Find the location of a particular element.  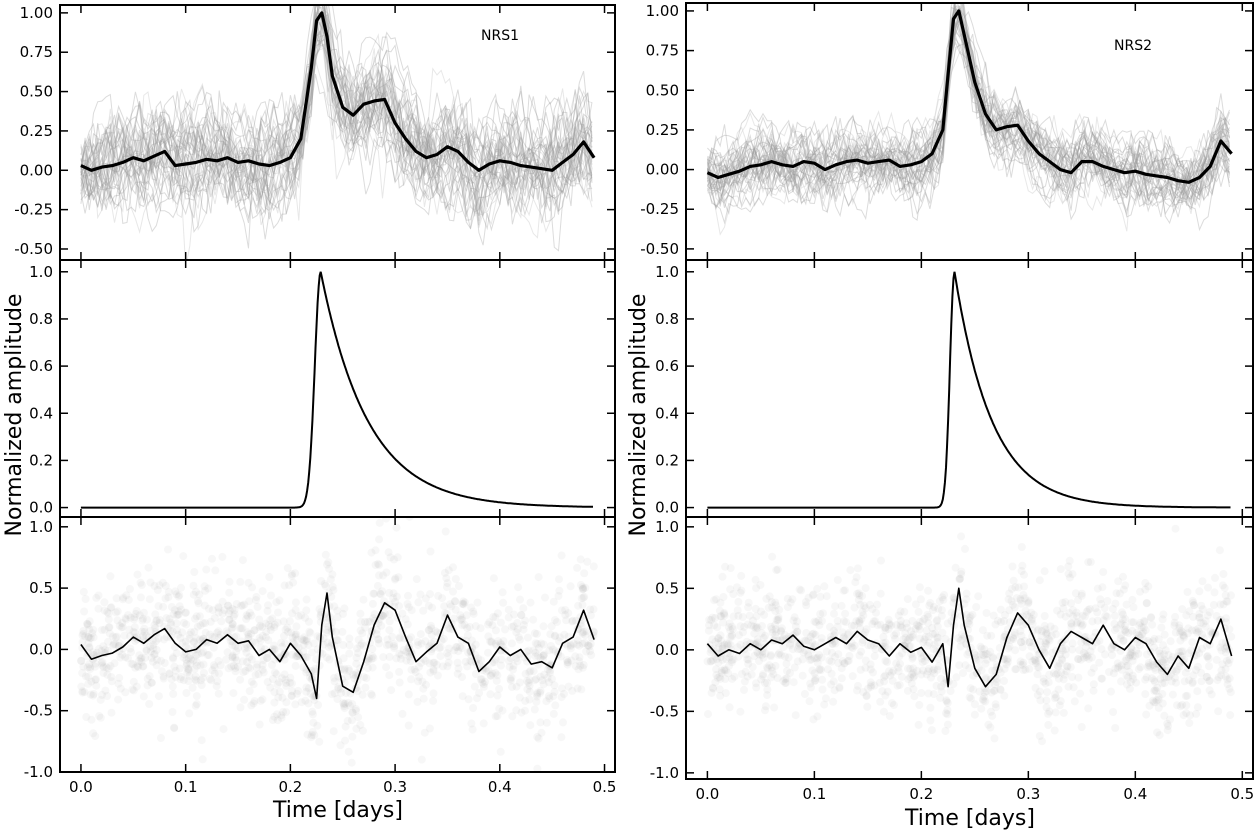

y-tick-label: 0.0 is located at coordinates (667, 650).